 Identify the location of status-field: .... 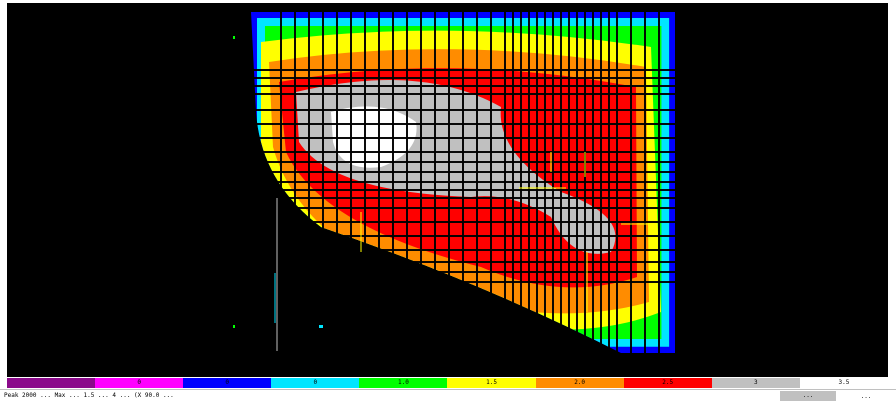
(808, 396).